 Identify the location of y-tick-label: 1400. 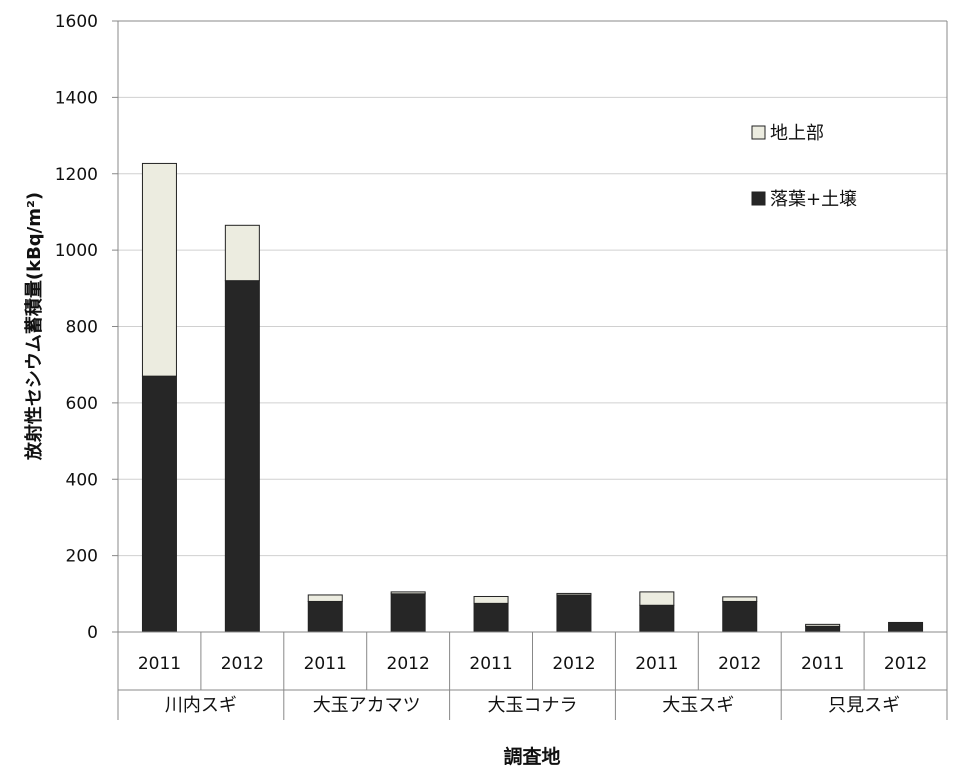
(76, 98).